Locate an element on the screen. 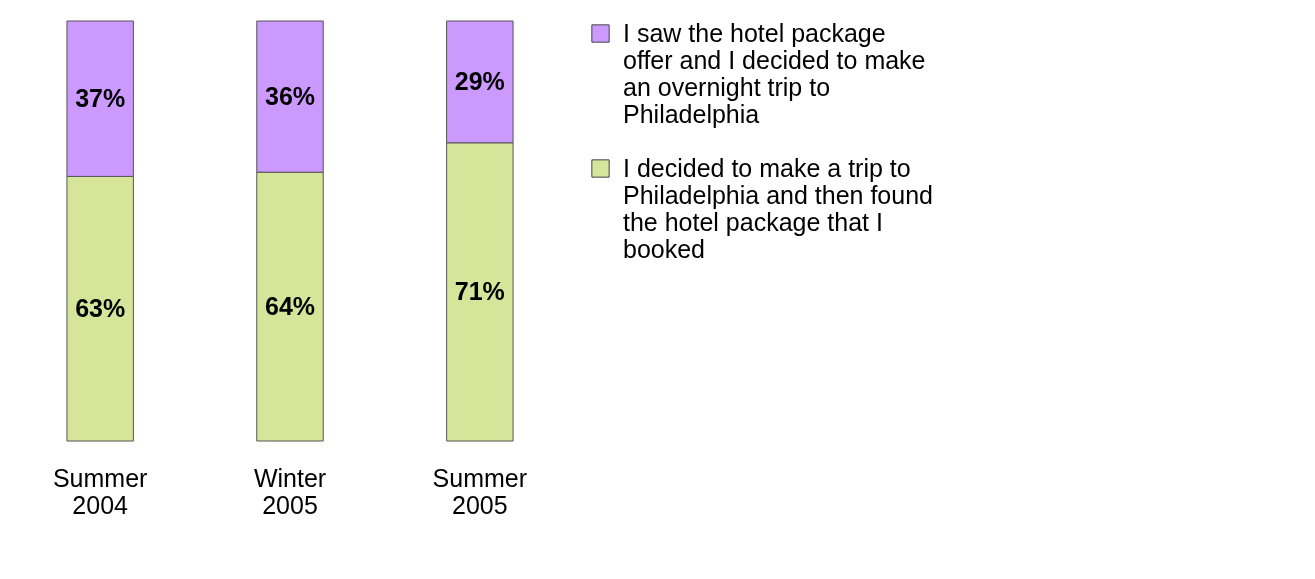 The image size is (1315, 579). data-label: 29% is located at coordinates (479, 80).